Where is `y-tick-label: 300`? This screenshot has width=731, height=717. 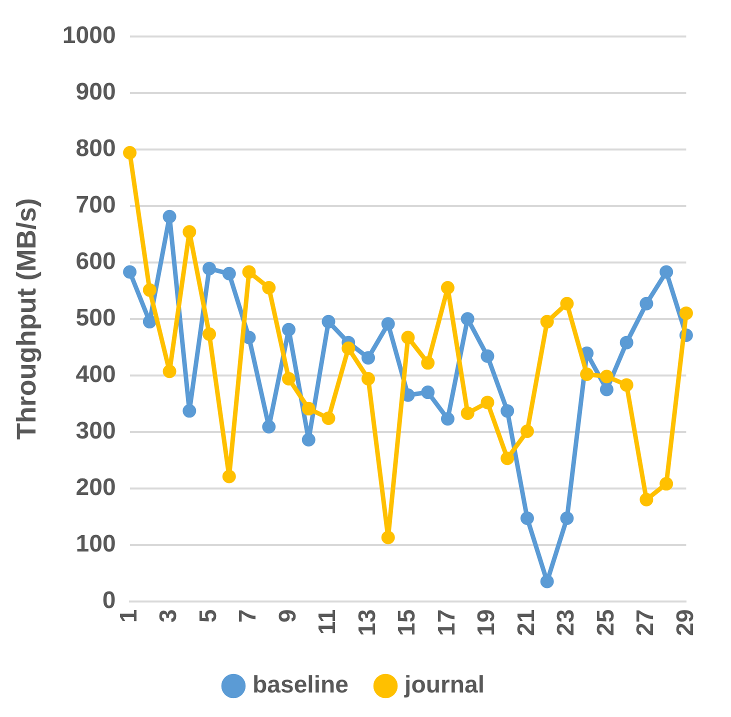
y-tick-label: 300 is located at coordinates (96, 430).